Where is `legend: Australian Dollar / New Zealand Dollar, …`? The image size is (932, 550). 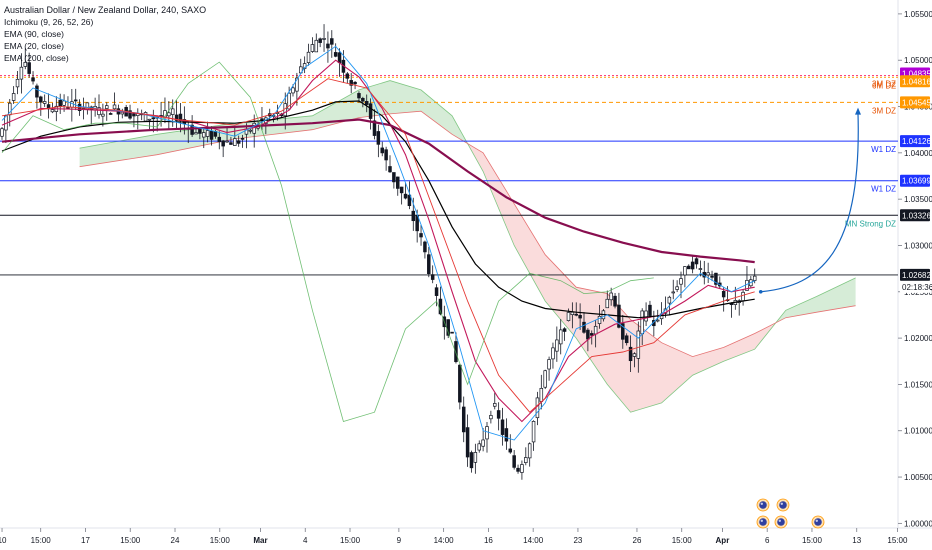 legend: Australian Dollar / New Zealand Dollar, … is located at coordinates (105, 34).